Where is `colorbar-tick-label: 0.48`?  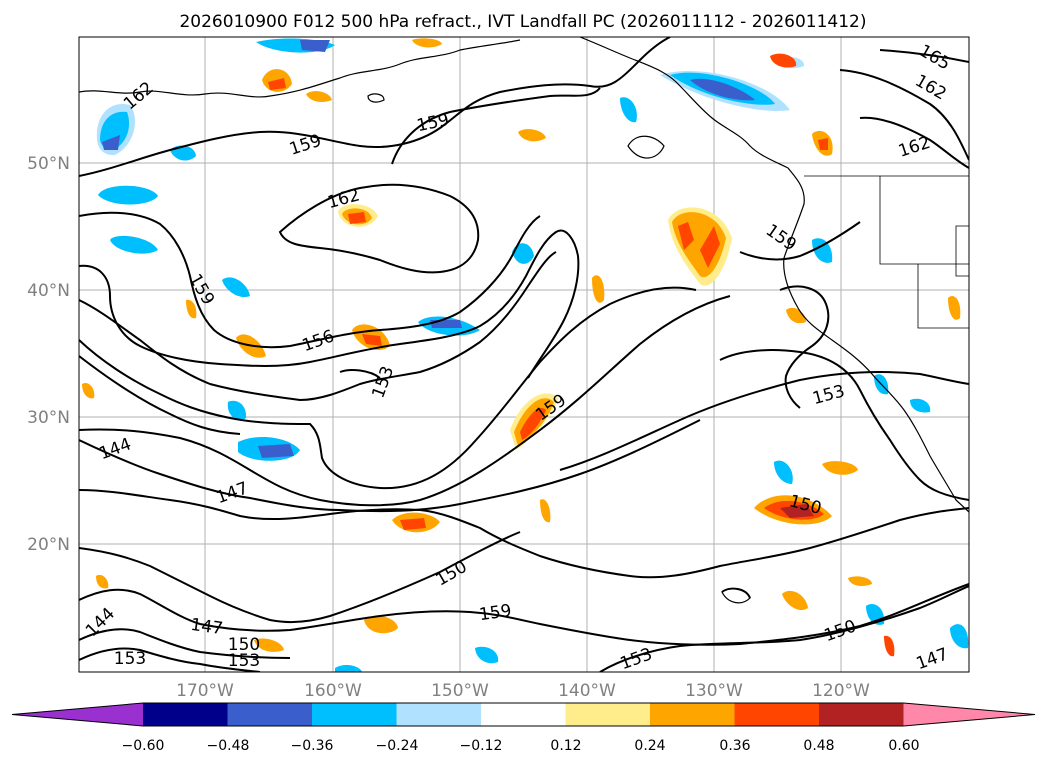
colorbar-tick-label: 0.48 is located at coordinates (818, 746).